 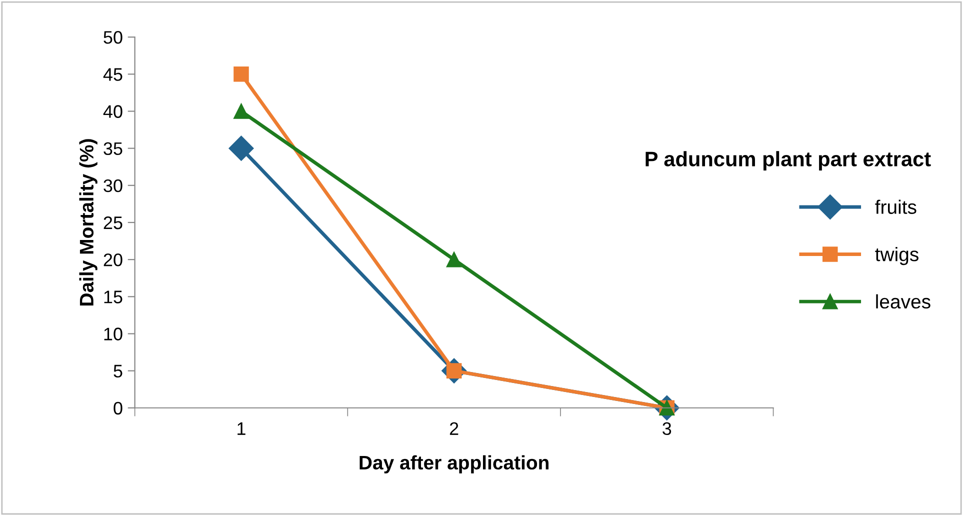 What do you see at coordinates (113, 334) in the screenshot?
I see `y-tick-label: 10` at bounding box center [113, 334].